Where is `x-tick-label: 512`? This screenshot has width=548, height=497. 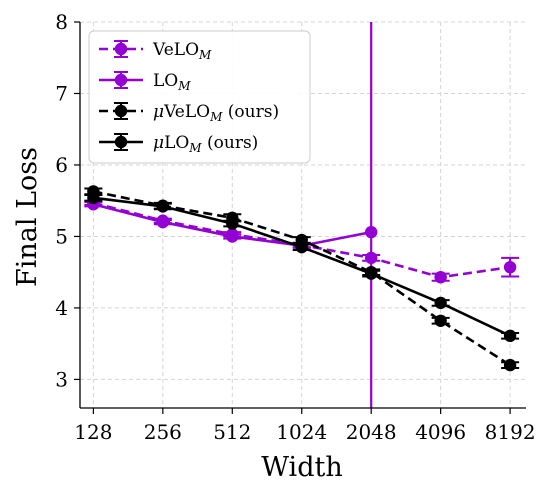
x-tick-label: 512 is located at coordinates (232, 432).